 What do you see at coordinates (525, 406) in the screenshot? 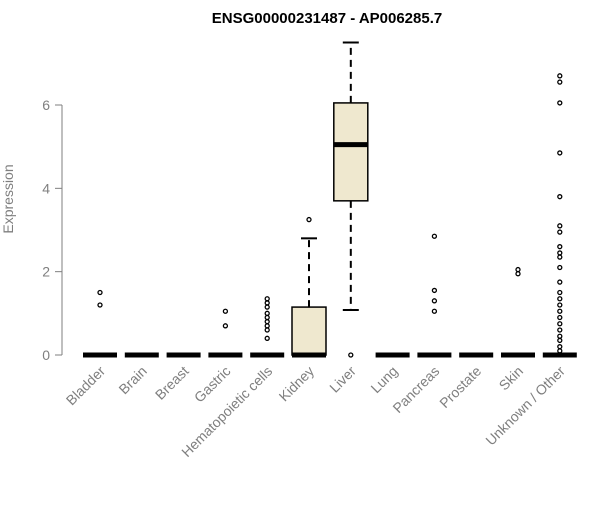
I see `x-tick-label: Unknown / Other` at bounding box center [525, 406].